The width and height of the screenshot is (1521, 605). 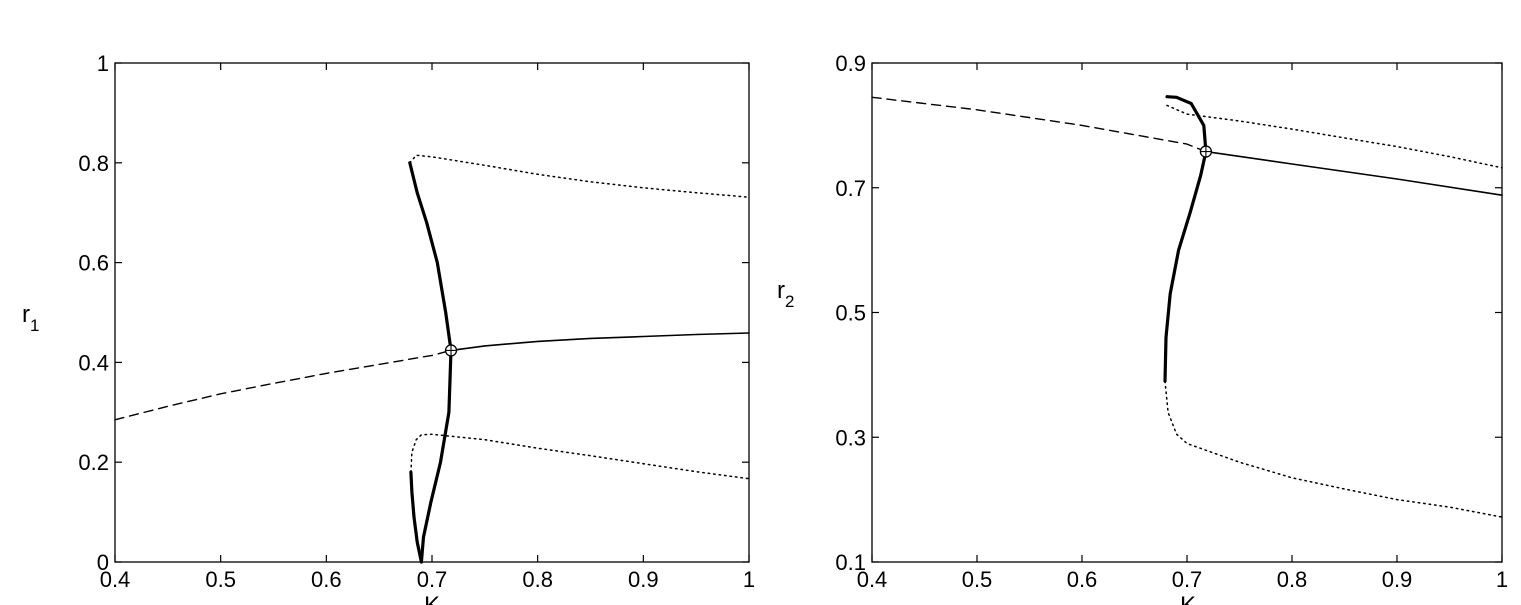 I want to click on y-tick-label: 0.7, so click(x=850, y=188).